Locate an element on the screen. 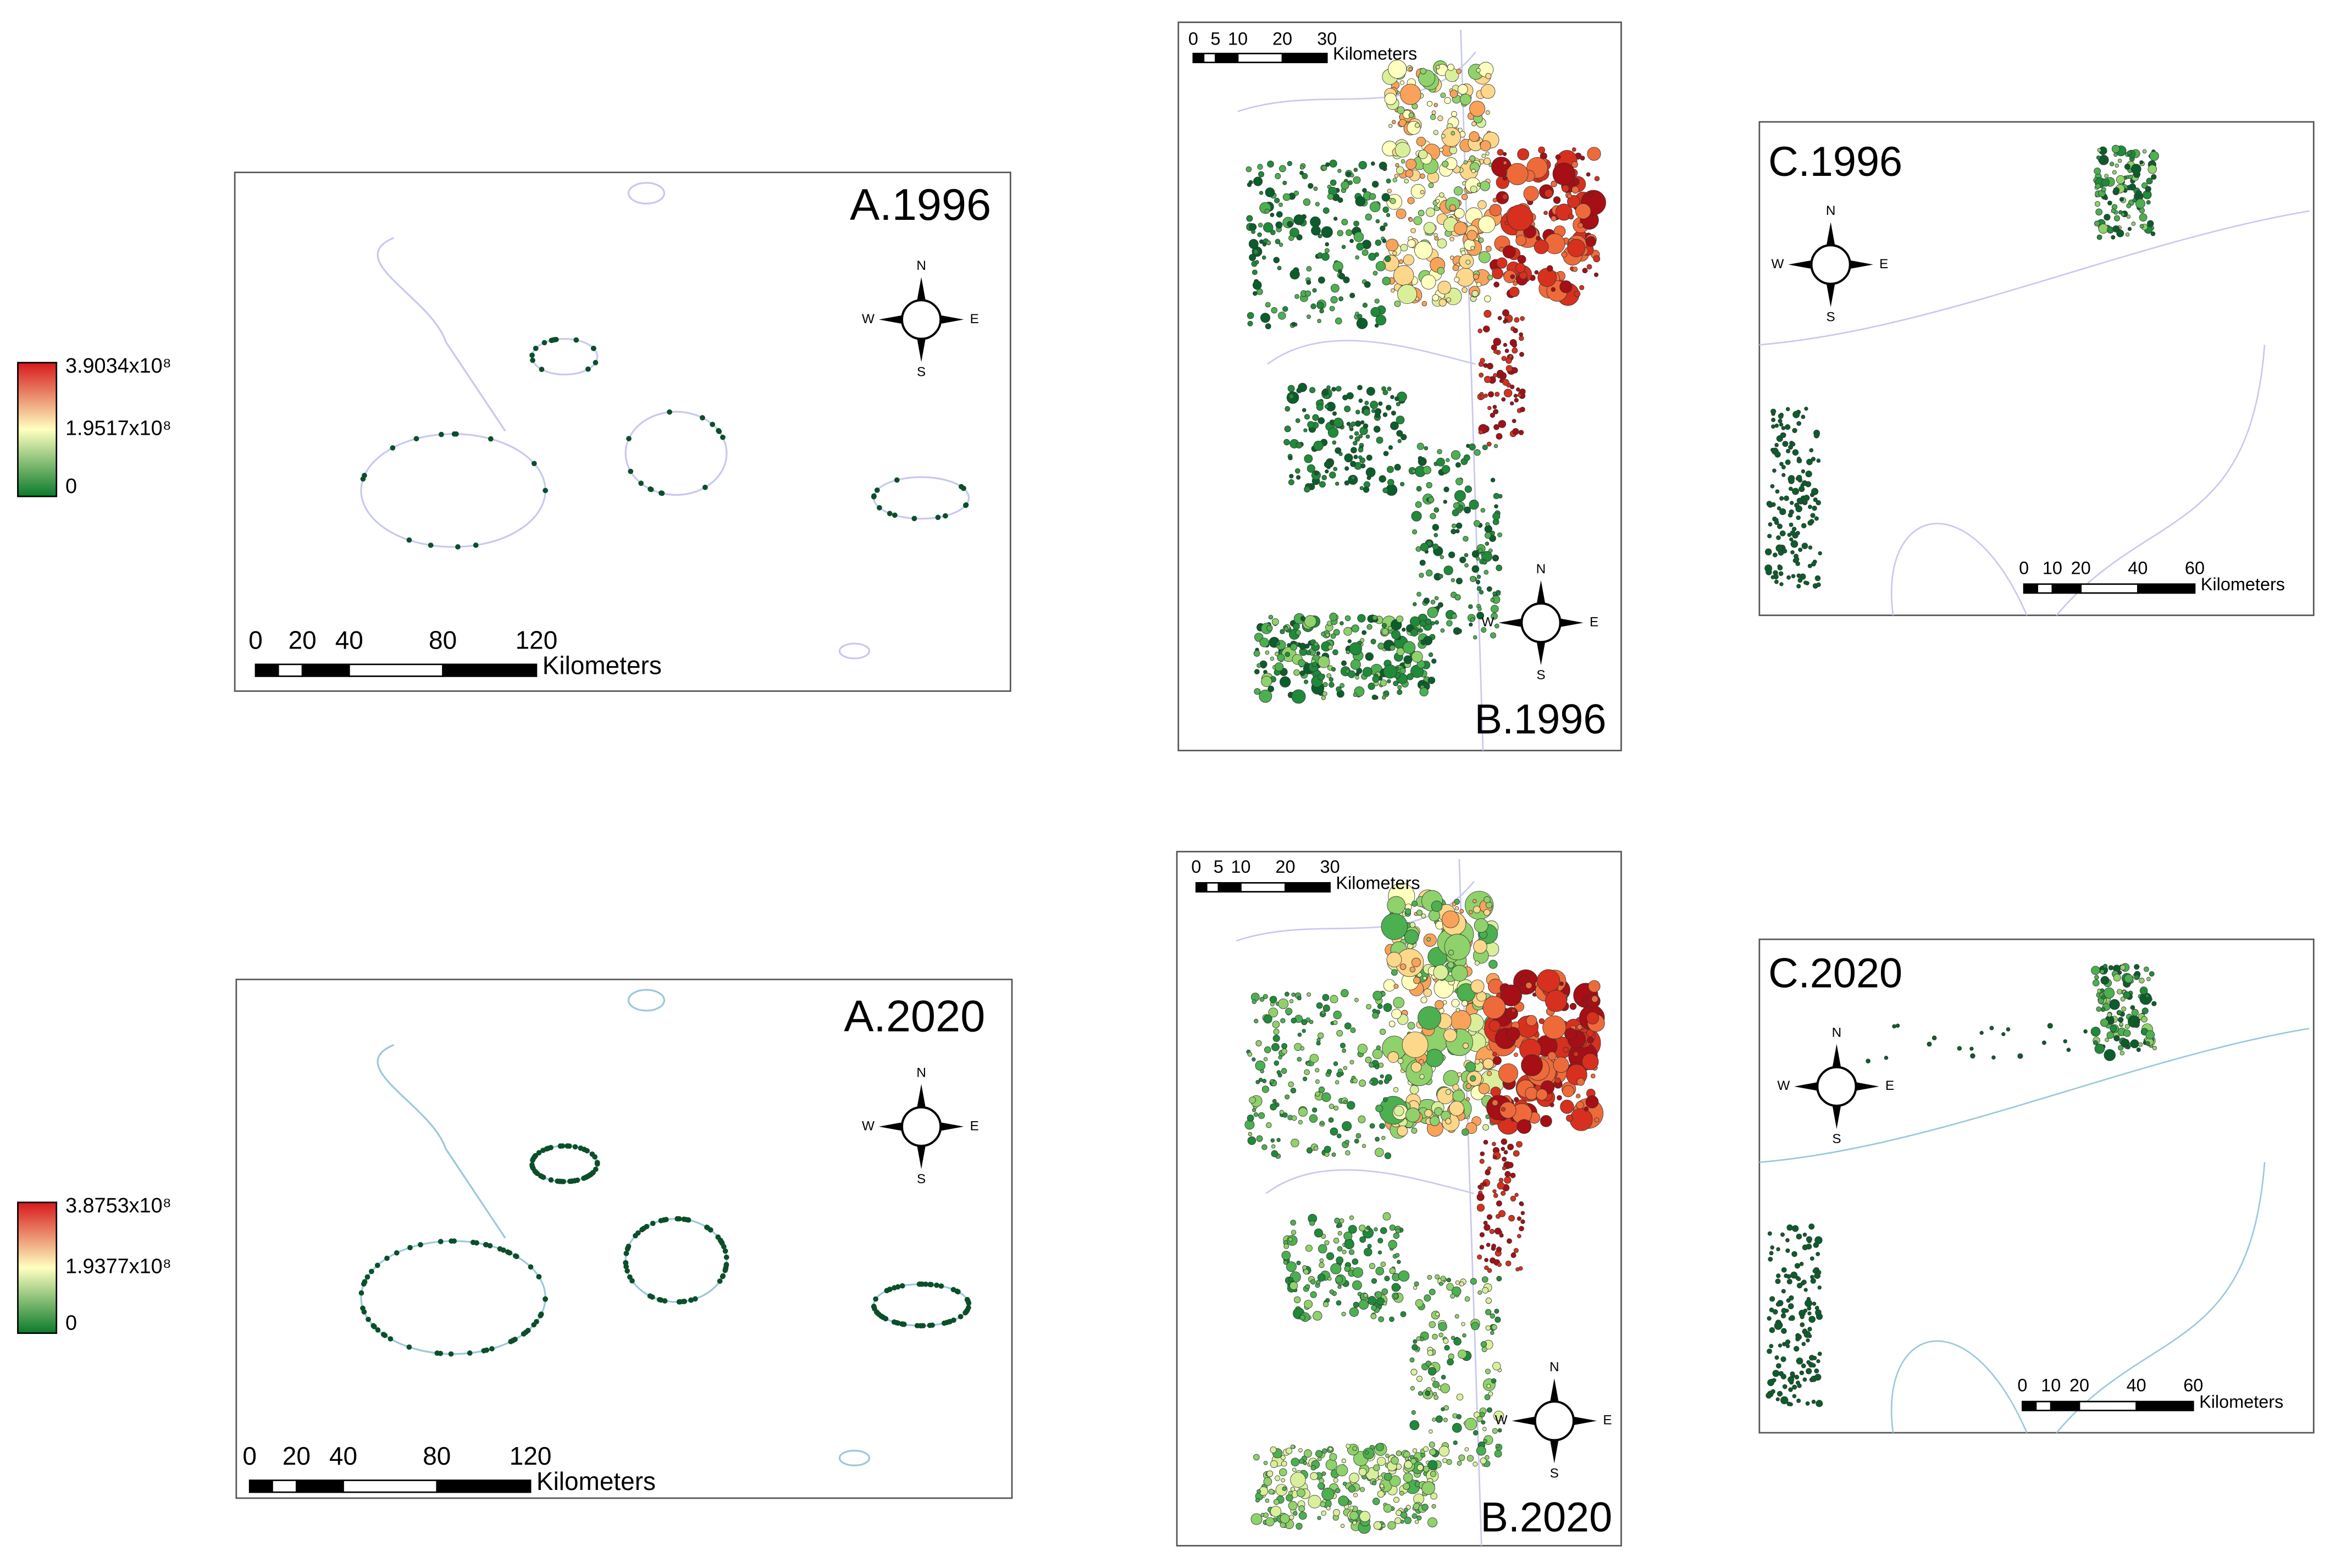  scale-label: 30 is located at coordinates (1330, 867).